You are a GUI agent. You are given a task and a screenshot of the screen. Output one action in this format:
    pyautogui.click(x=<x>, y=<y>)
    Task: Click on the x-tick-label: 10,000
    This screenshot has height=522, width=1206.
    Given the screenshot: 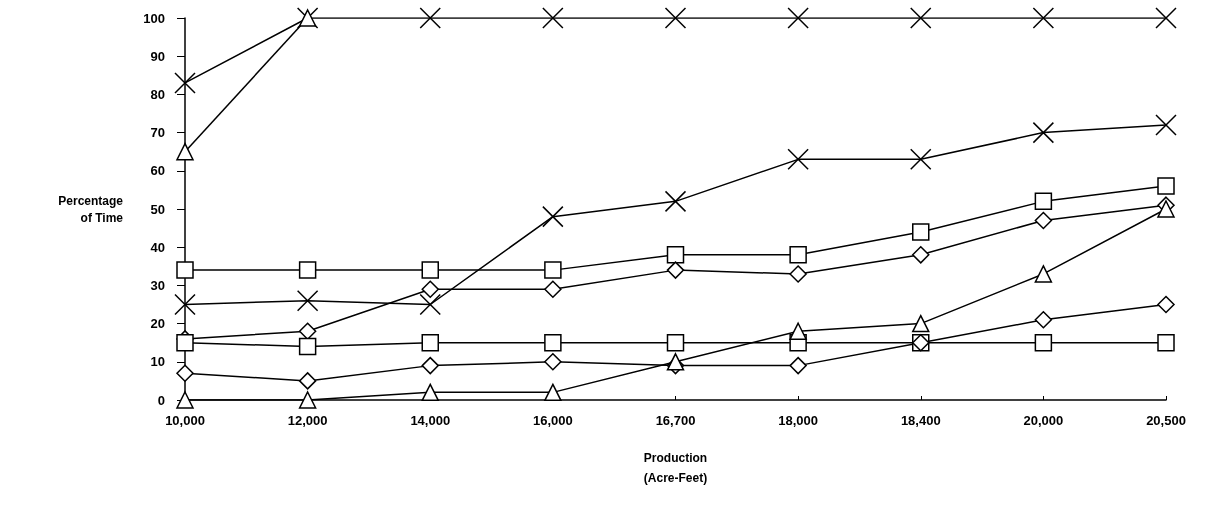 What is the action you would take?
    pyautogui.click(x=185, y=420)
    